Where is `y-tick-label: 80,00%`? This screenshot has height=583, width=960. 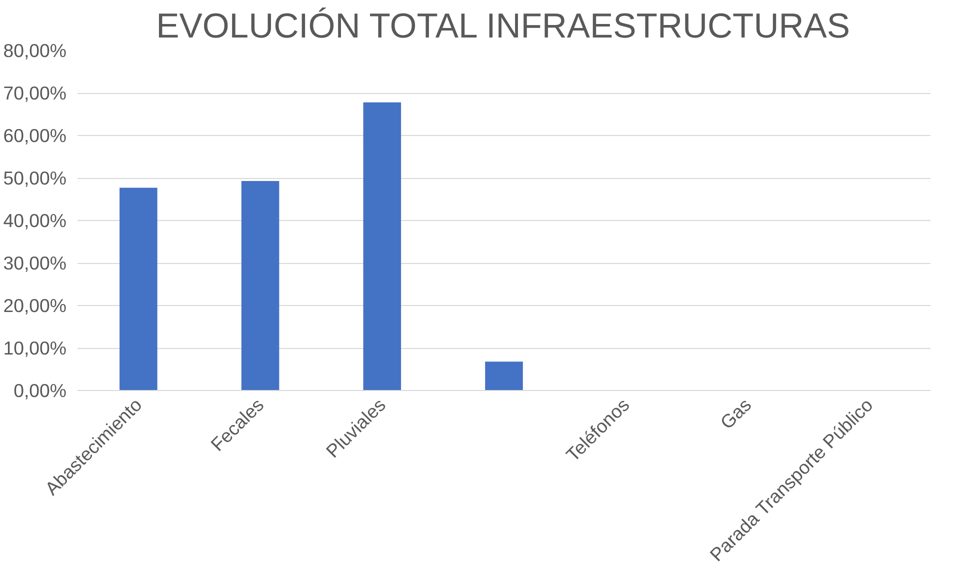 y-tick-label: 80,00% is located at coordinates (35, 50).